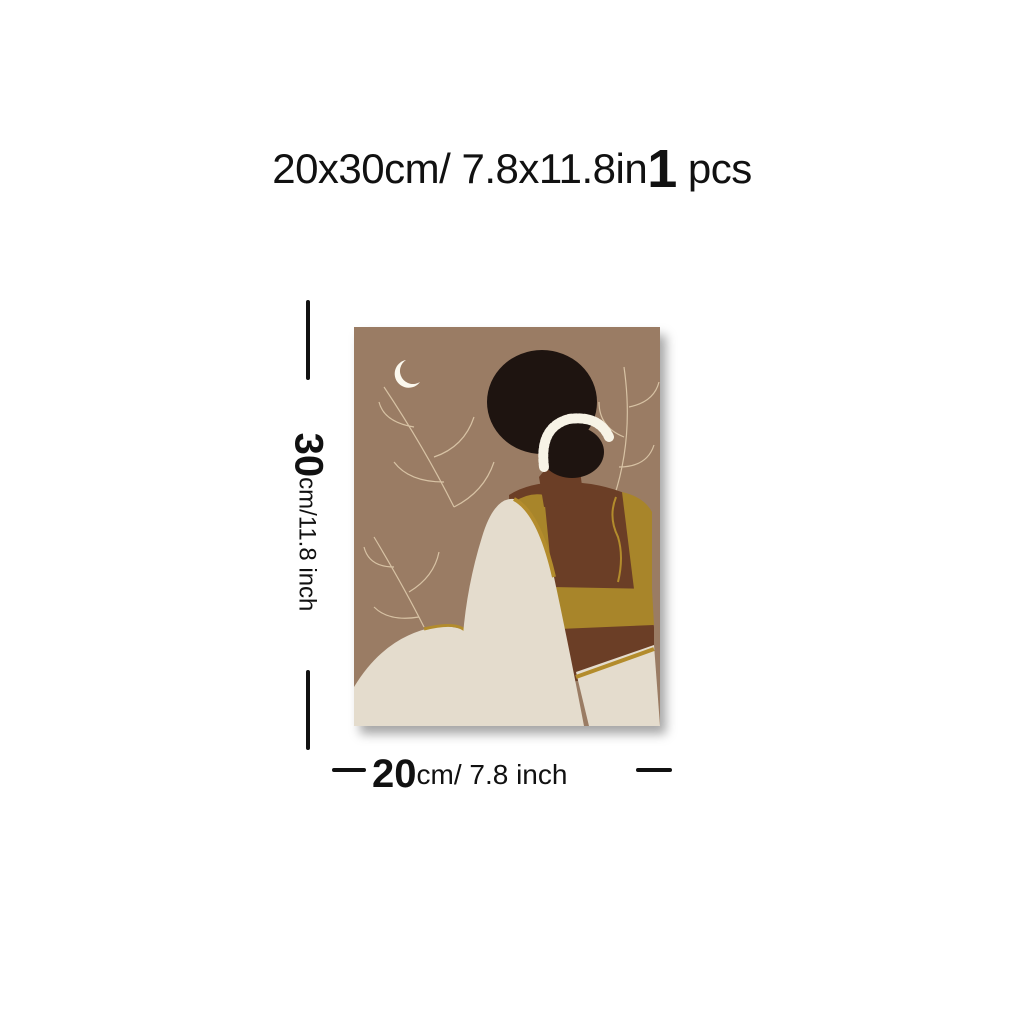 The image size is (1024, 1024). I want to click on artwork-illustration, so click(507, 526).